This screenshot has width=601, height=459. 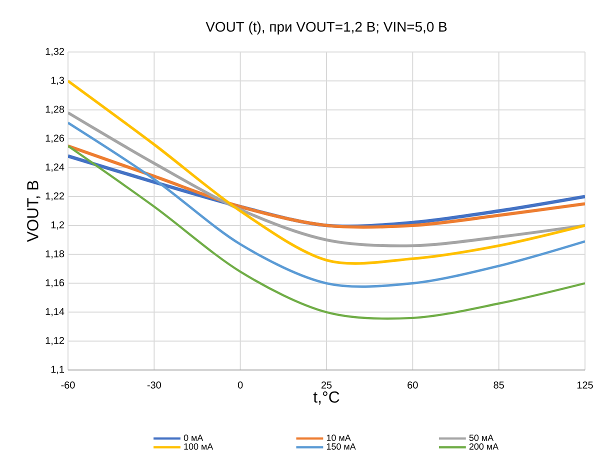 I want to click on y-tick-label: 1,22, so click(x=55, y=196).